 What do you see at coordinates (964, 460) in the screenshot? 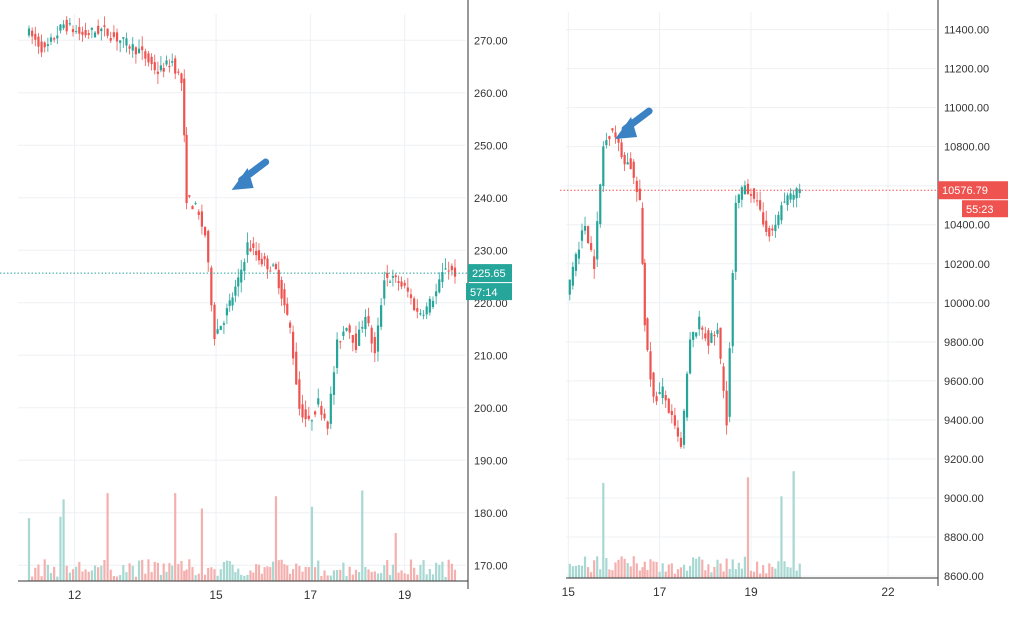
I see `y-tick-label: 9200.00` at bounding box center [964, 460].